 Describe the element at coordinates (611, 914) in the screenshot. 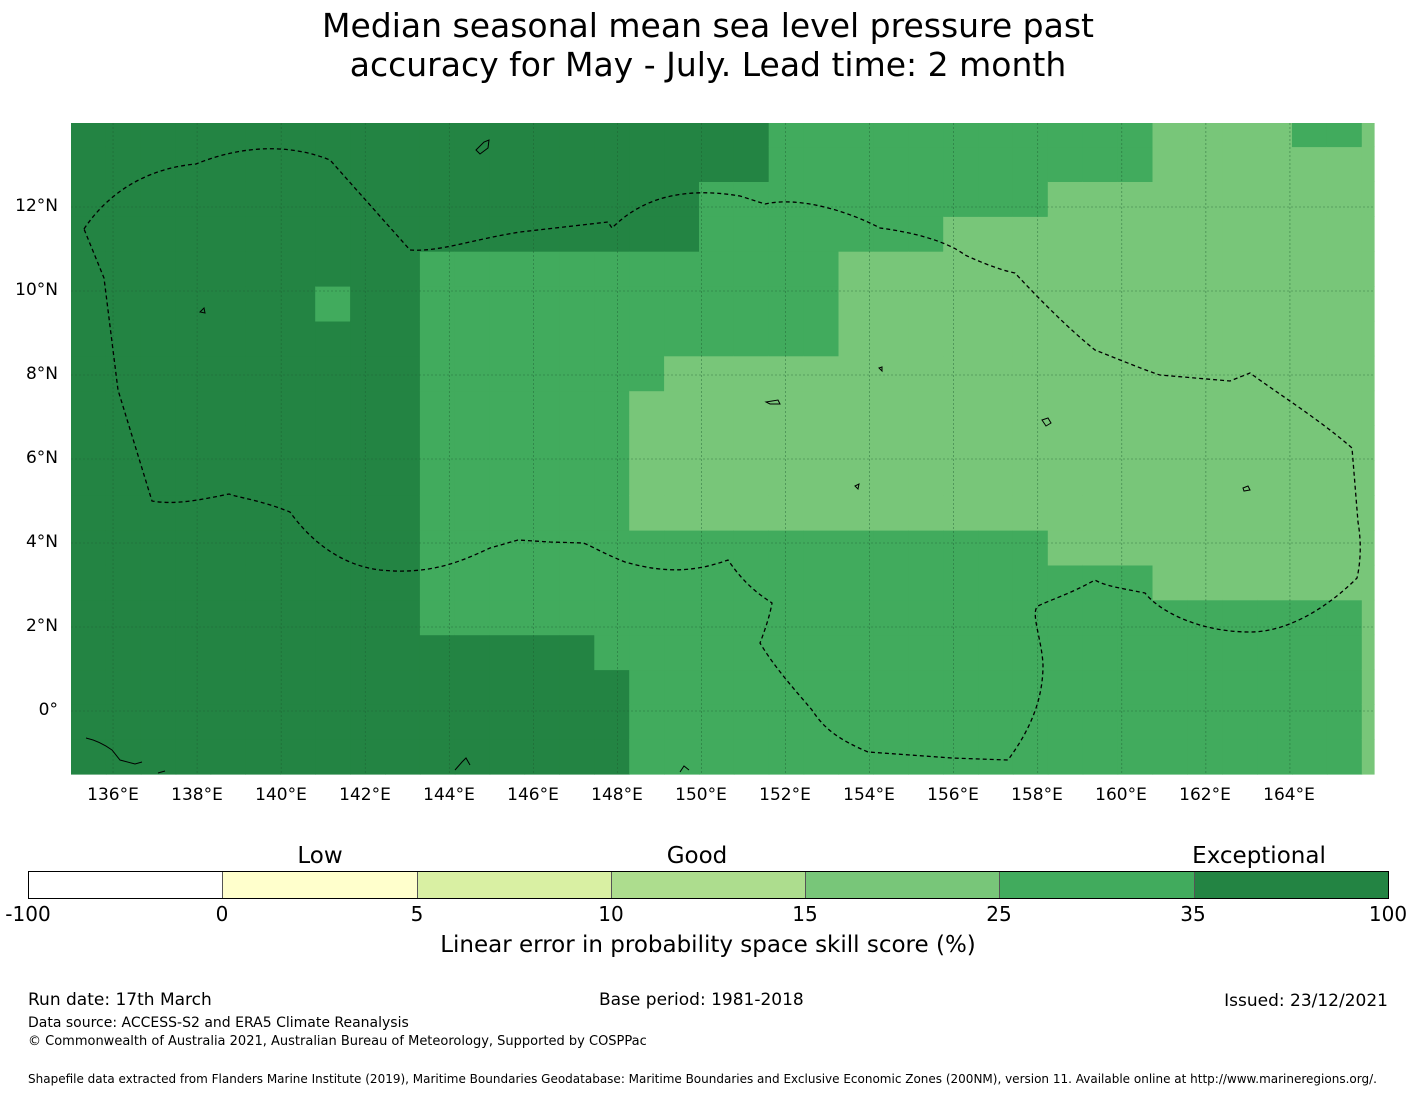

I see `colorbar-tick: 10` at that location.